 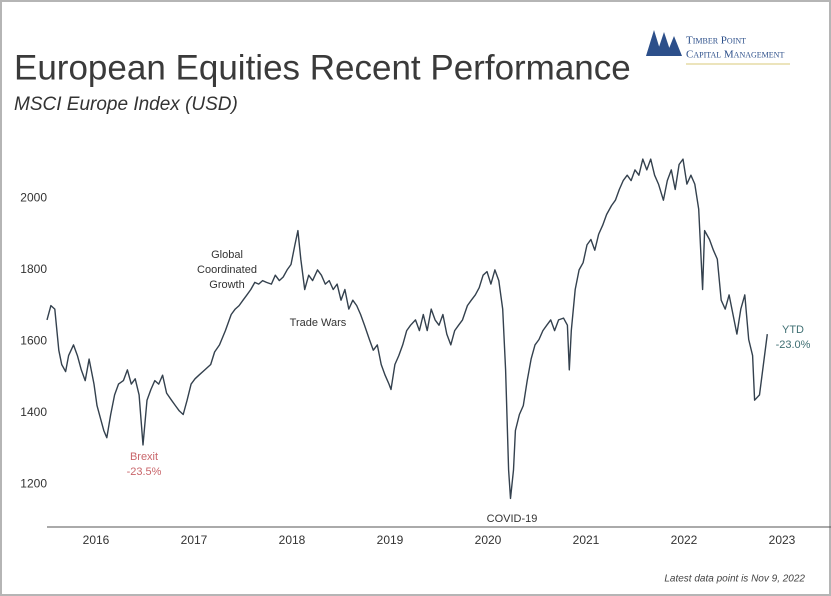 I want to click on annotation: YTD, so click(x=793, y=330).